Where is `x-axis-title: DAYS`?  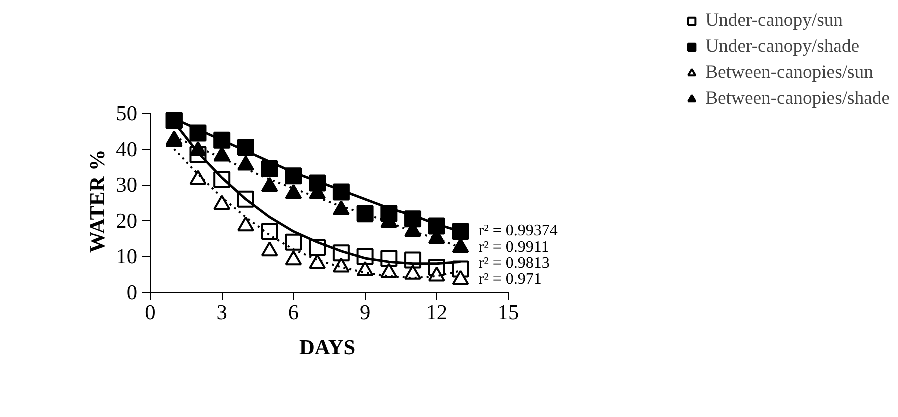 x-axis-title: DAYS is located at coordinates (328, 348).